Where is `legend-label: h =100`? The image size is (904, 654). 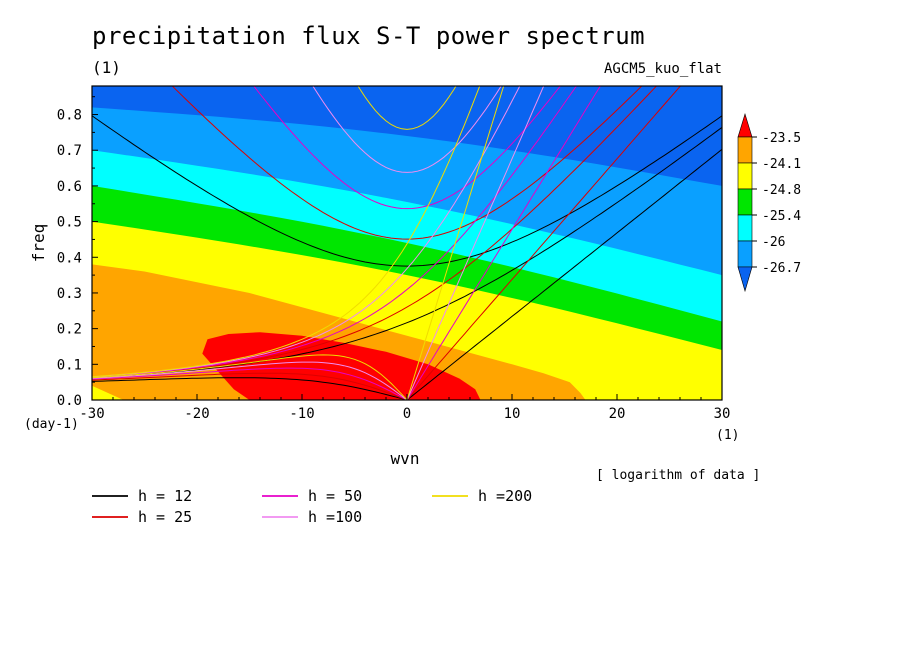 legend-label: h =100 is located at coordinates (335, 517).